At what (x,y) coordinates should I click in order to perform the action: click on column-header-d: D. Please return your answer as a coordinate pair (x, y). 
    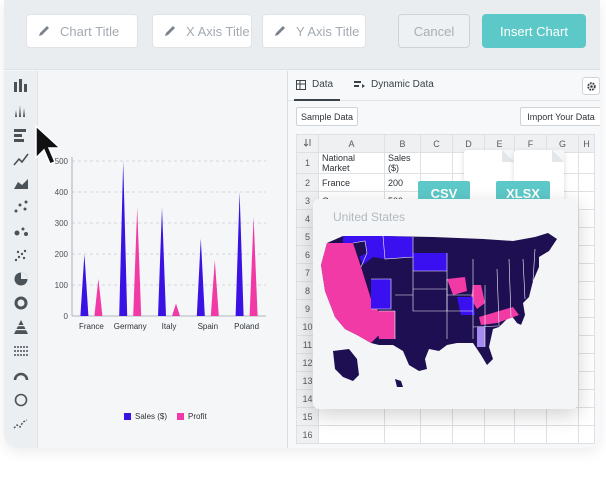
    Looking at the image, I should click on (468, 143).